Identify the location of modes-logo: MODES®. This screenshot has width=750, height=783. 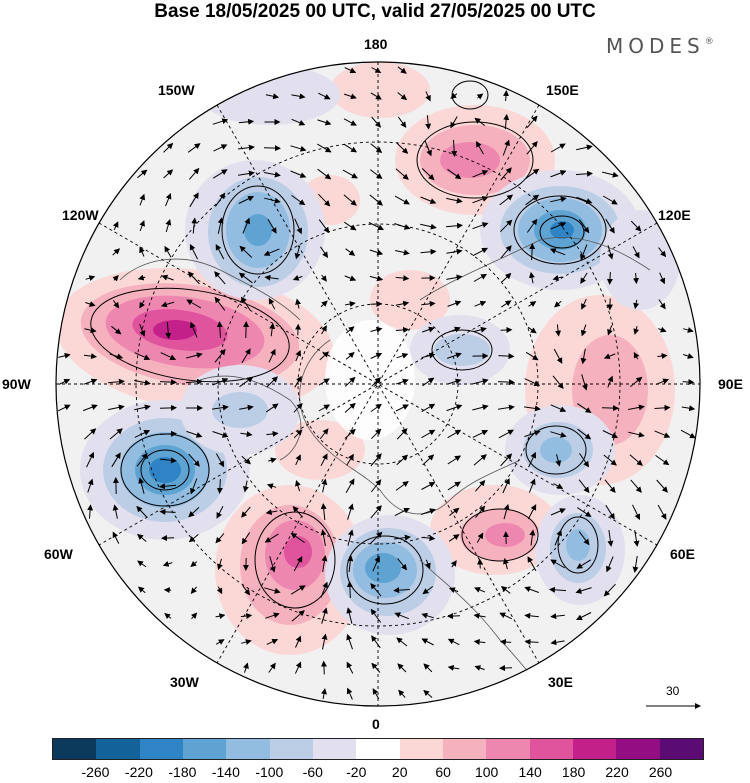
(660, 46).